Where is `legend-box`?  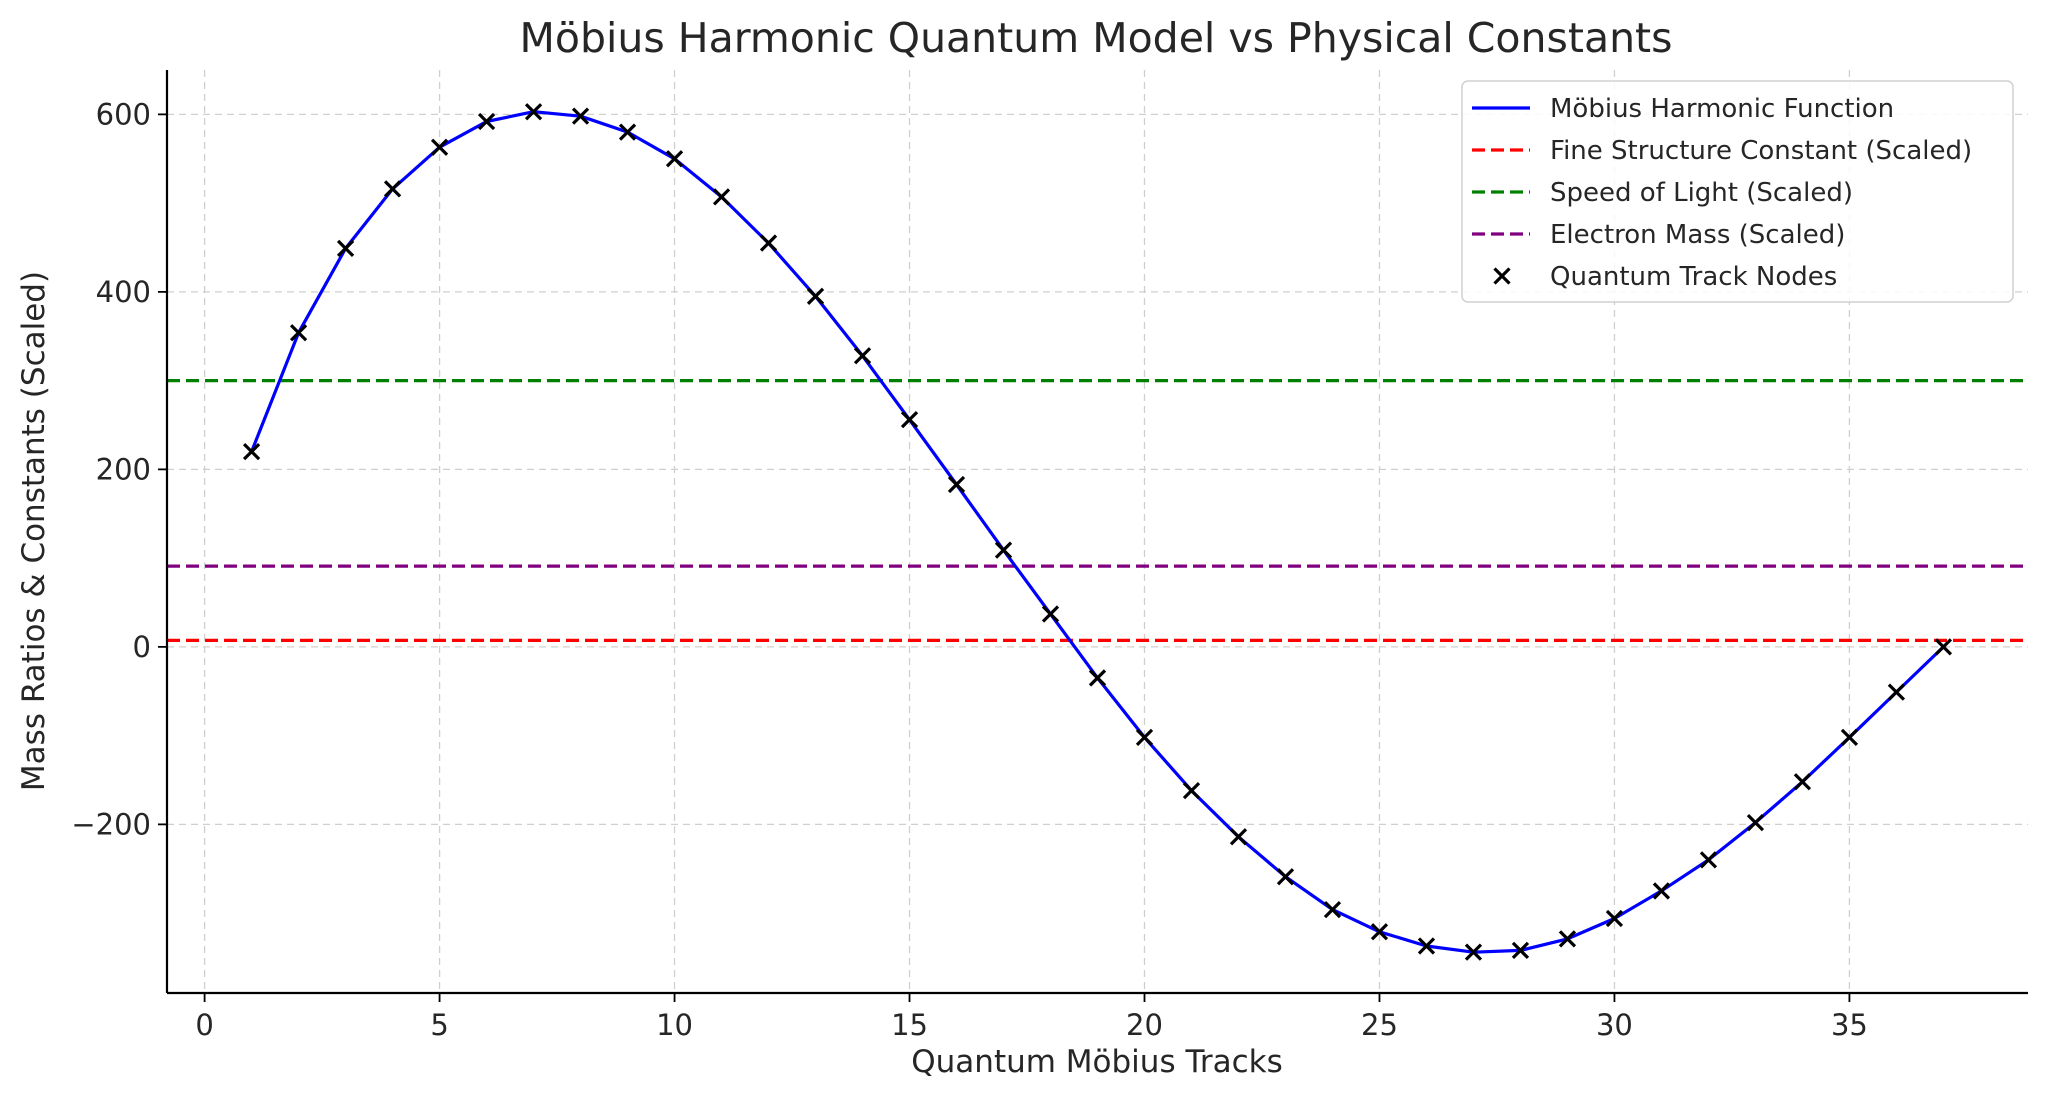 legend-box is located at coordinates (1737, 191).